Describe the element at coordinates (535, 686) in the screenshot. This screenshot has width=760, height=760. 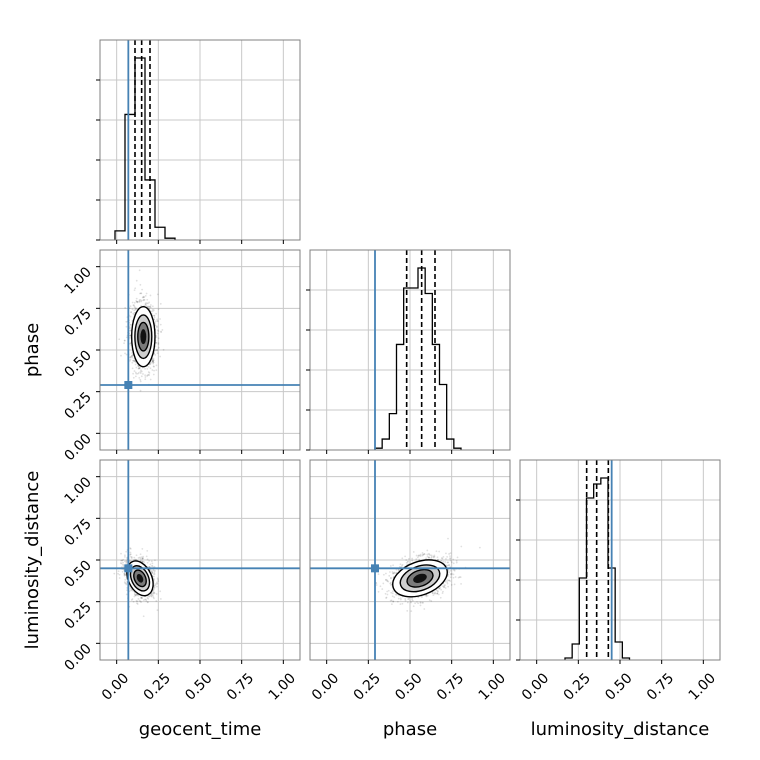
I see `x-tick-label: 0.00` at that location.